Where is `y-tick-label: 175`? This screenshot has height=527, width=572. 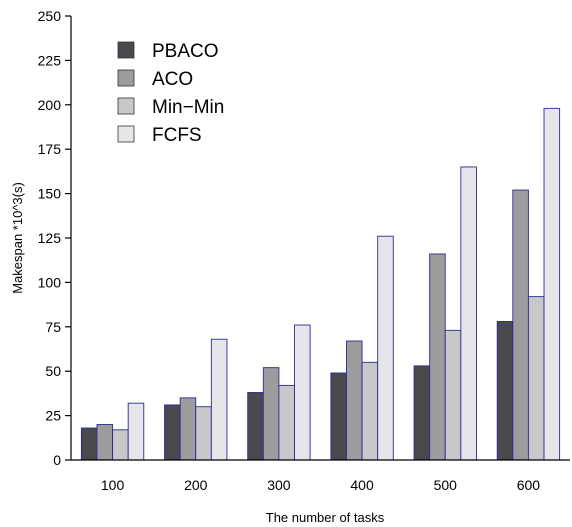 y-tick-label: 175 is located at coordinates (50, 149).